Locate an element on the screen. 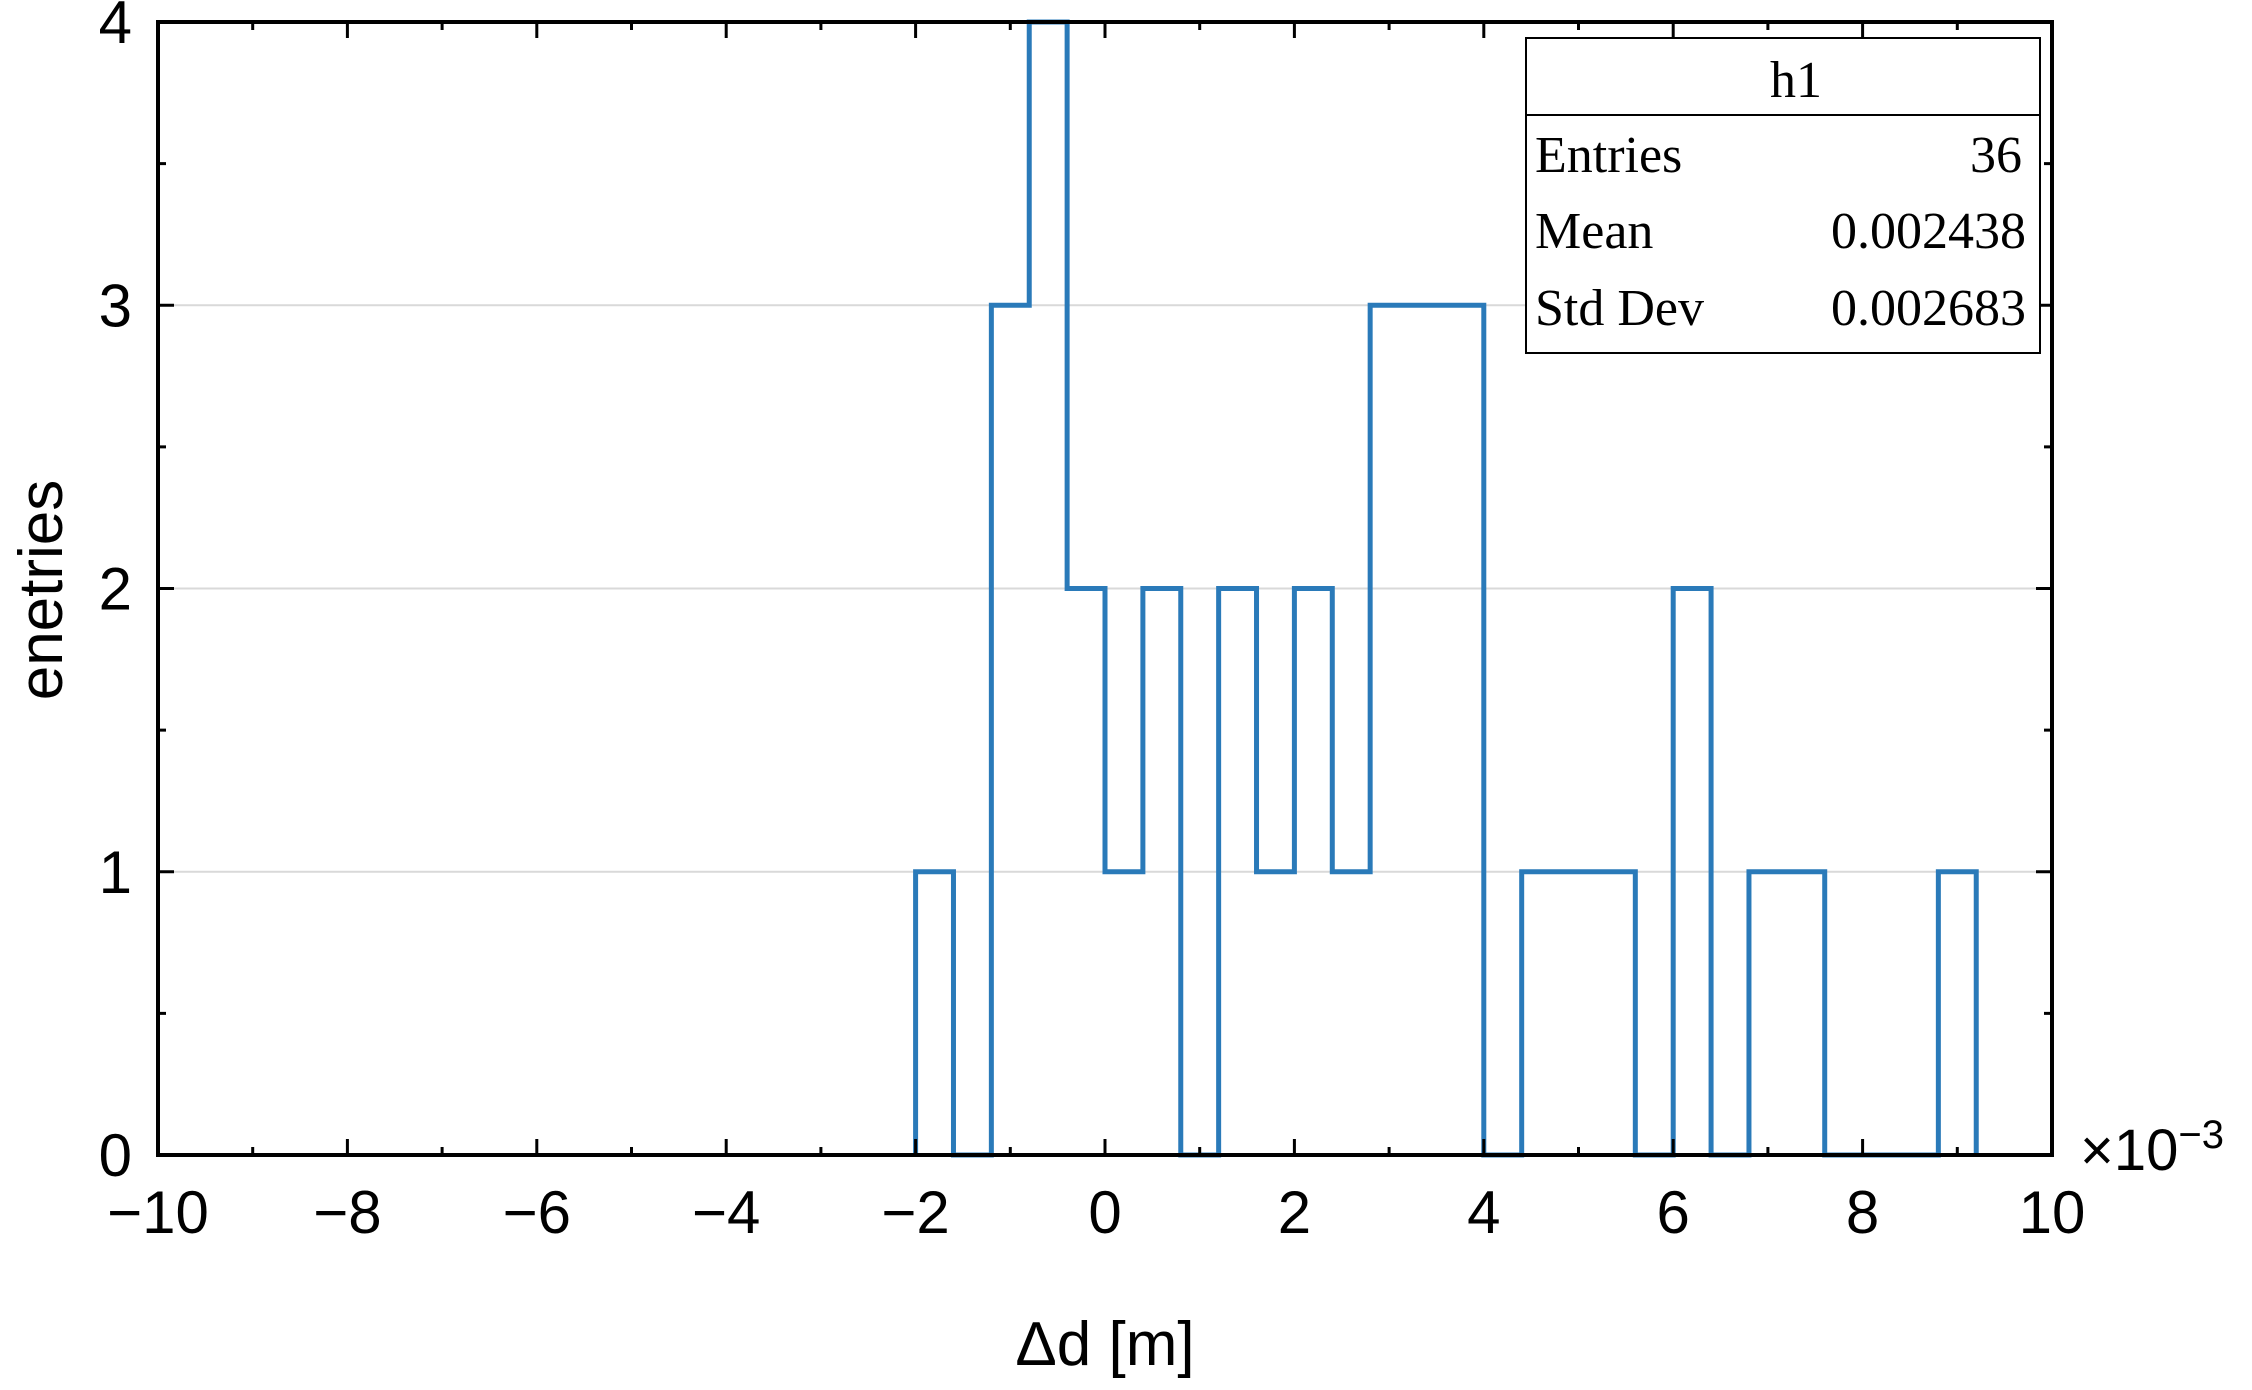  y-tick-labels: 0 1 2 3 4 is located at coordinates (115, 594).